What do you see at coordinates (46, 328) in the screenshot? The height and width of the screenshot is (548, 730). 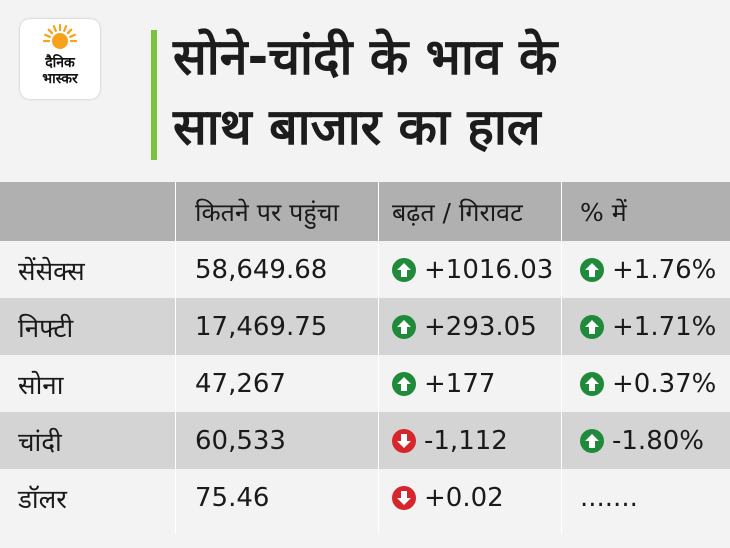 I see `row-name: निफ्टी` at bounding box center [46, 328].